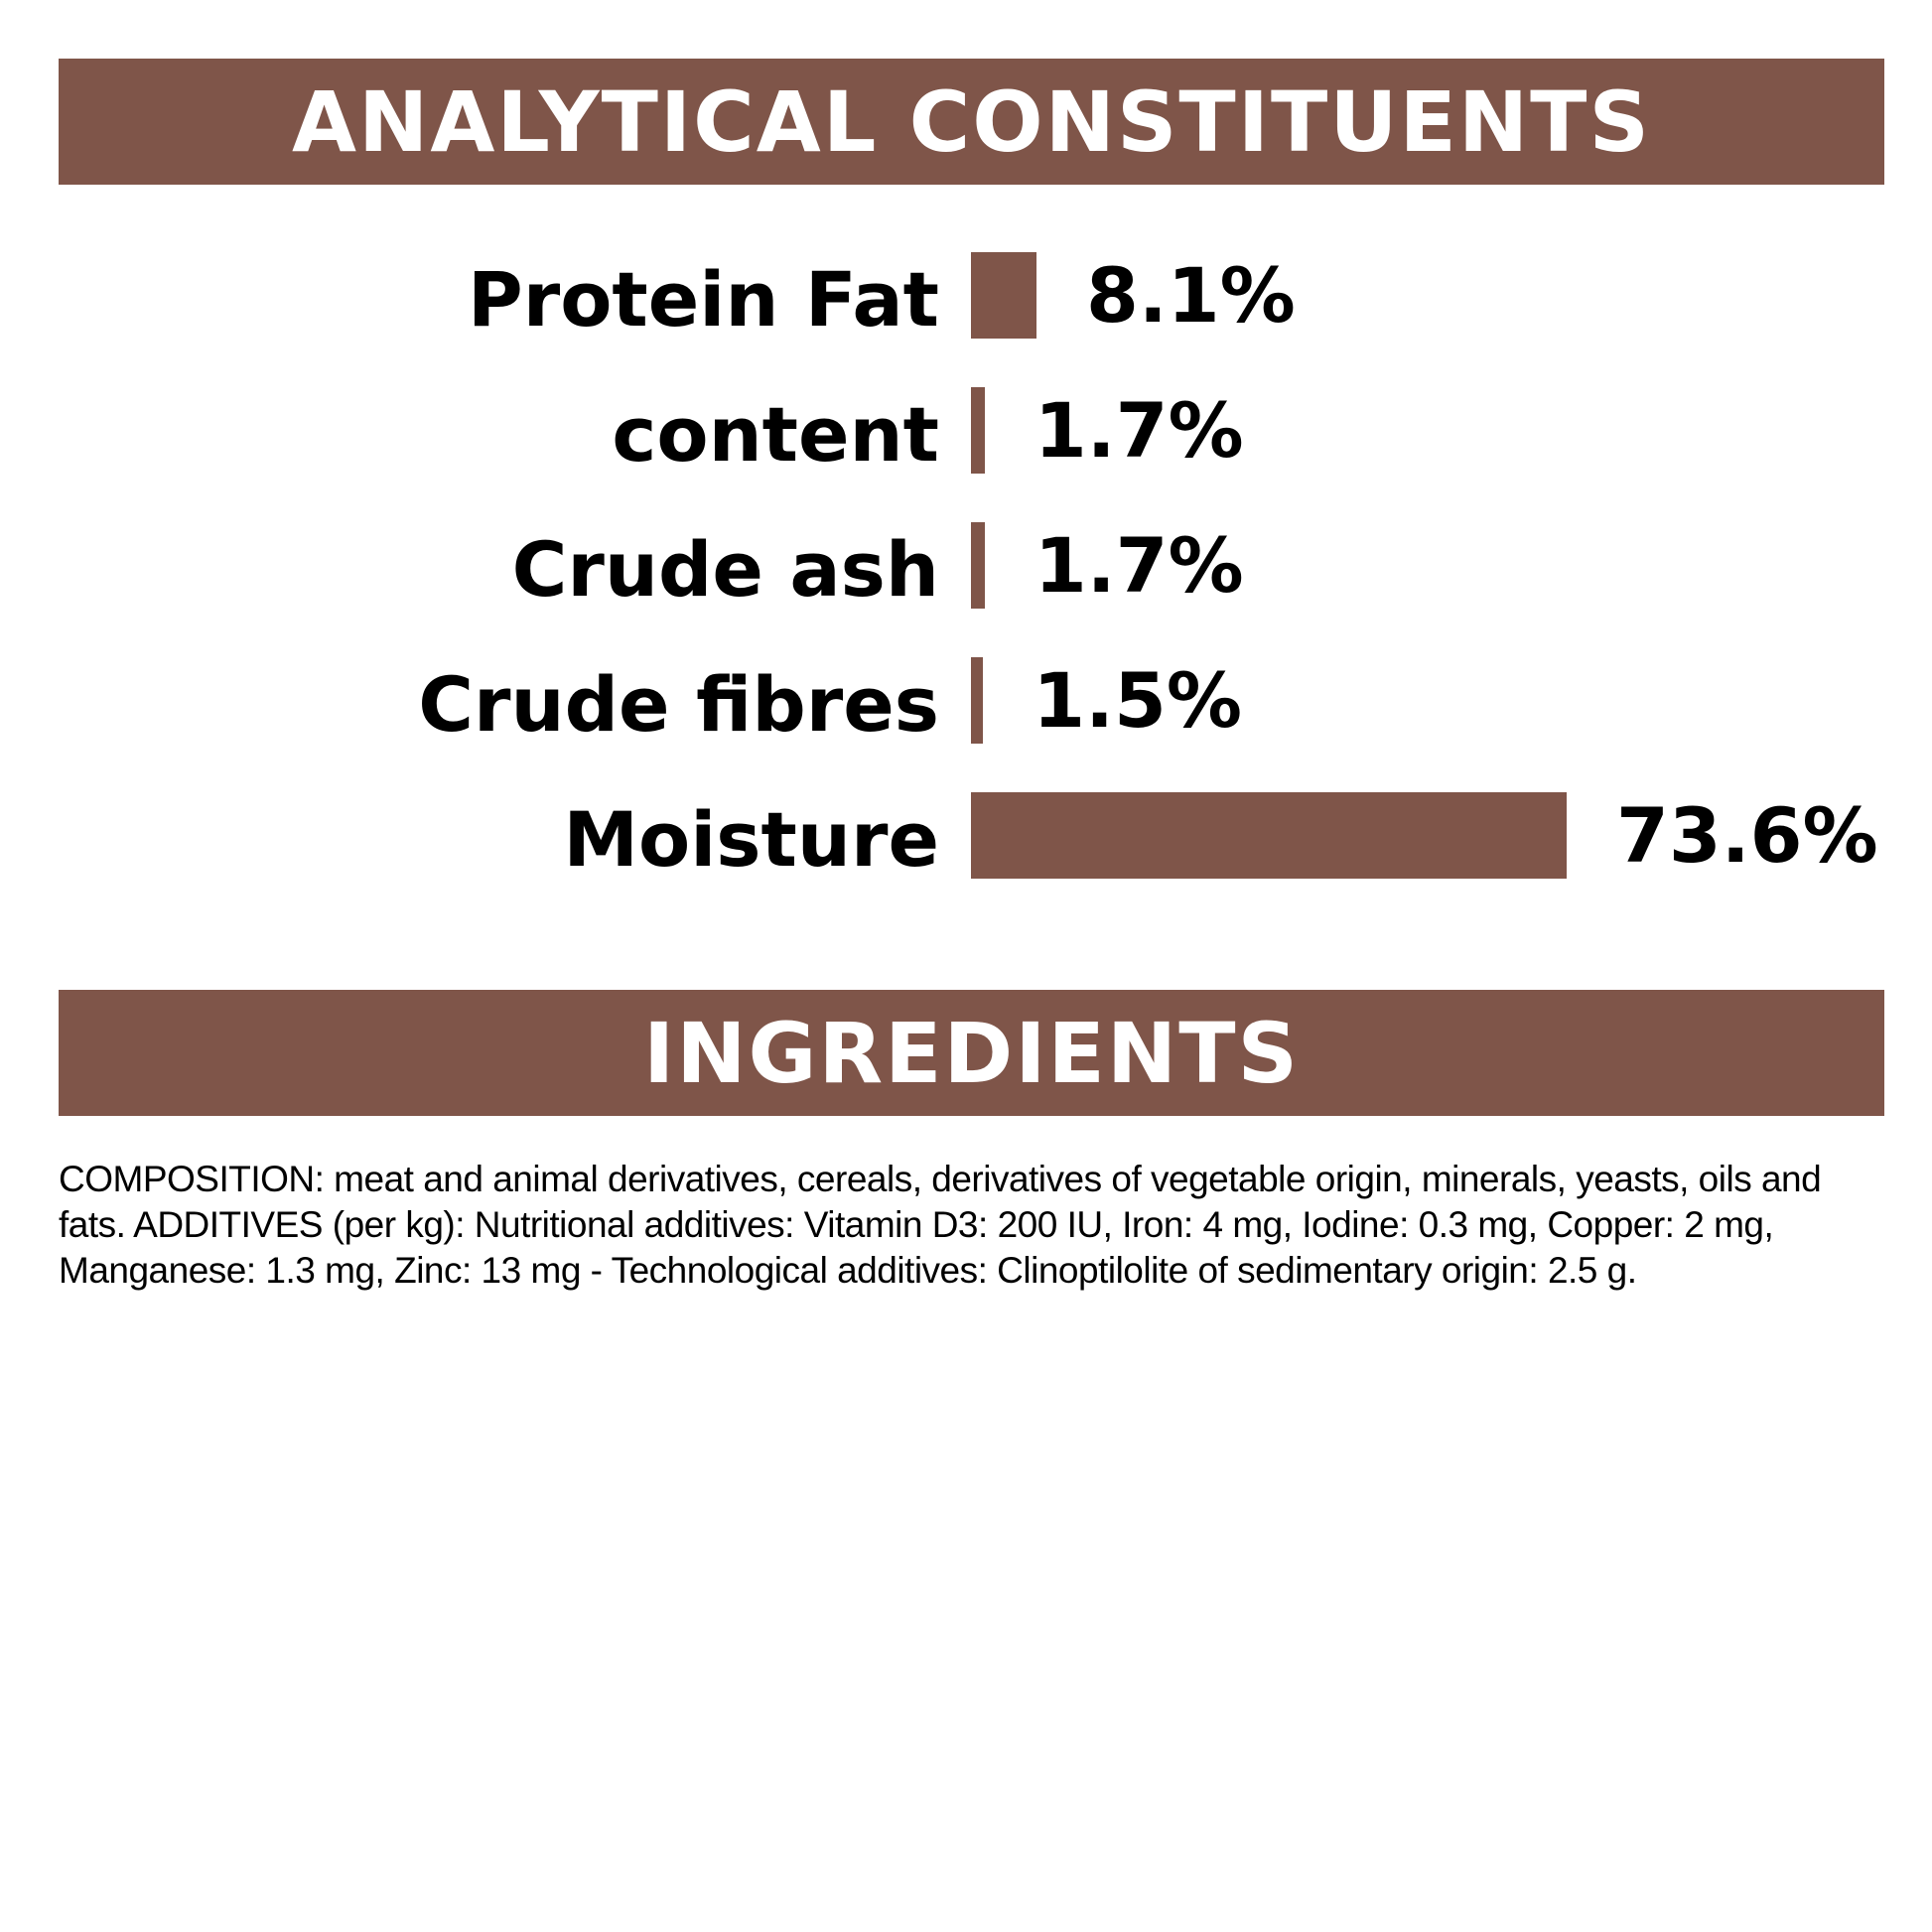  What do you see at coordinates (1191, 296) in the screenshot?
I see `value-label: 8.1%` at bounding box center [1191, 296].